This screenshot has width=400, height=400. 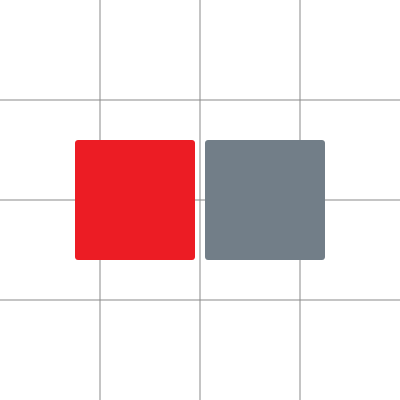 I want to click on gray-tile, so click(x=265, y=200).